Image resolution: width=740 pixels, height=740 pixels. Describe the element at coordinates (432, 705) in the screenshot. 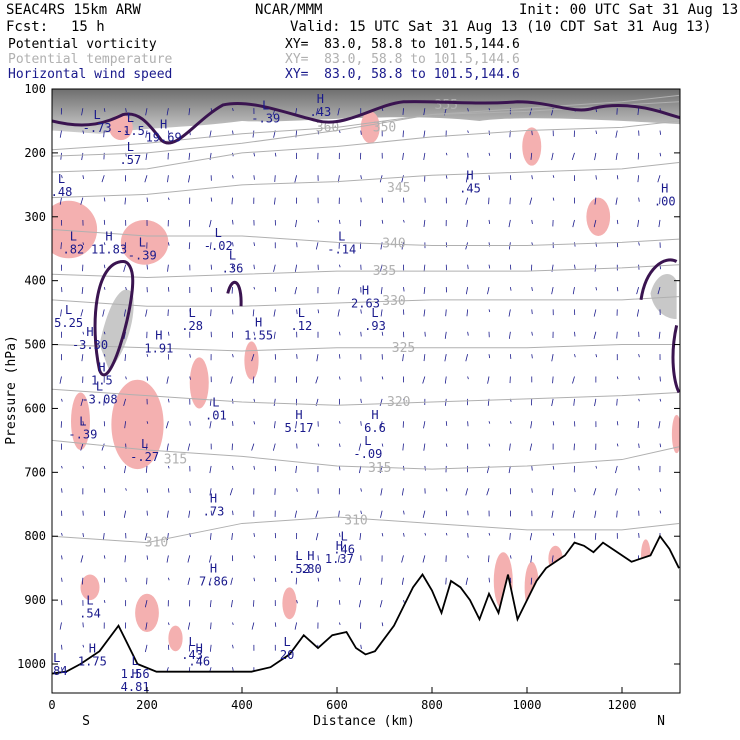

I see `x-tick-label: 800` at that location.